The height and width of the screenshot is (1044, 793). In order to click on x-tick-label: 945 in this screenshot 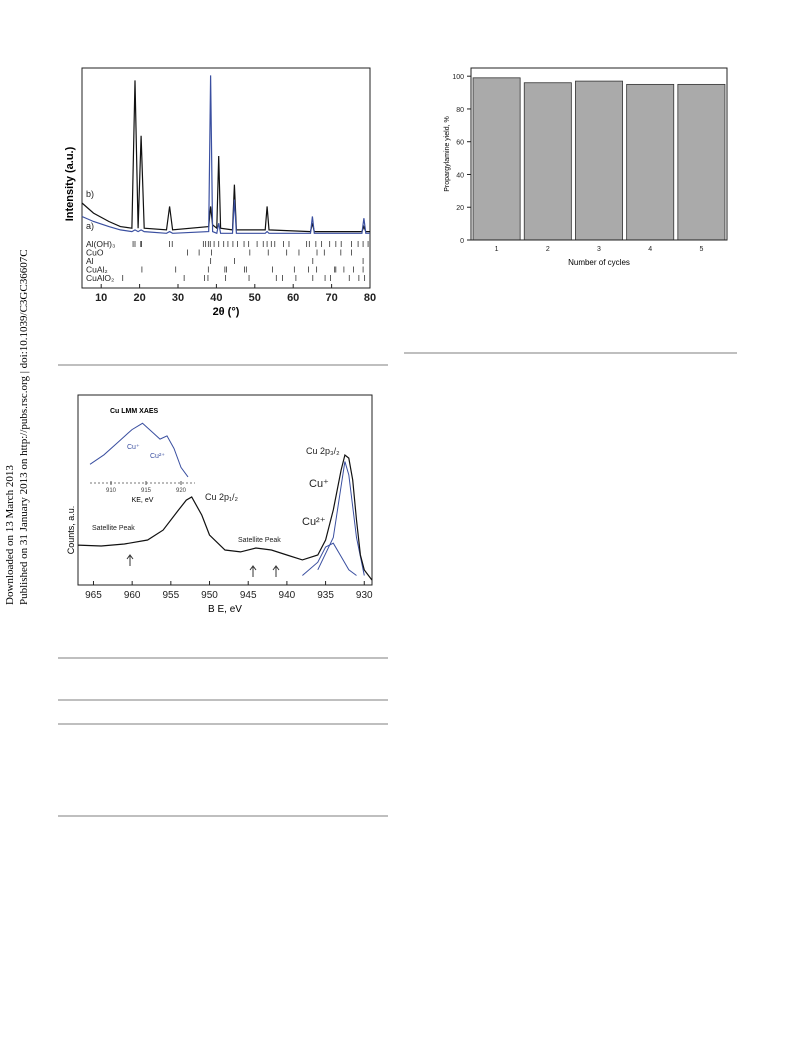, I will do `click(248, 595)`.